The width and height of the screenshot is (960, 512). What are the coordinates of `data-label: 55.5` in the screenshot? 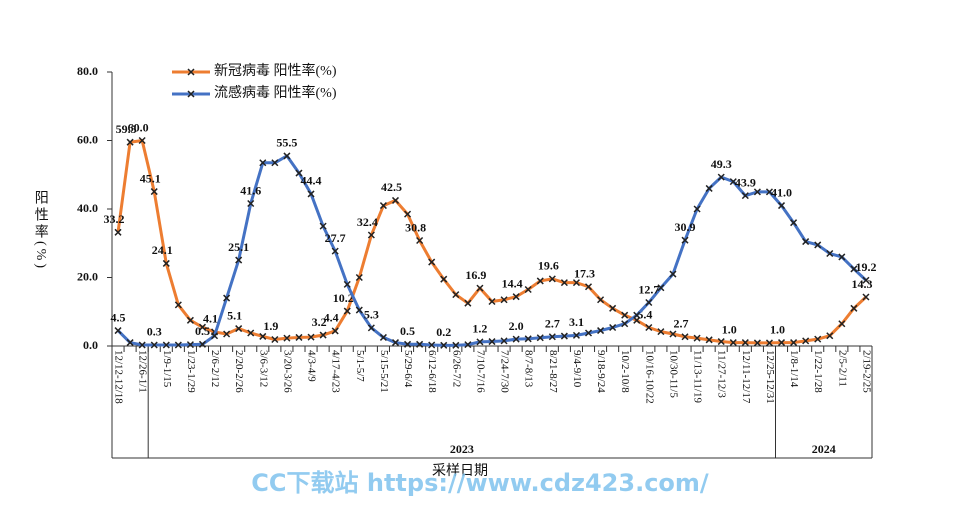 It's located at (286, 143).